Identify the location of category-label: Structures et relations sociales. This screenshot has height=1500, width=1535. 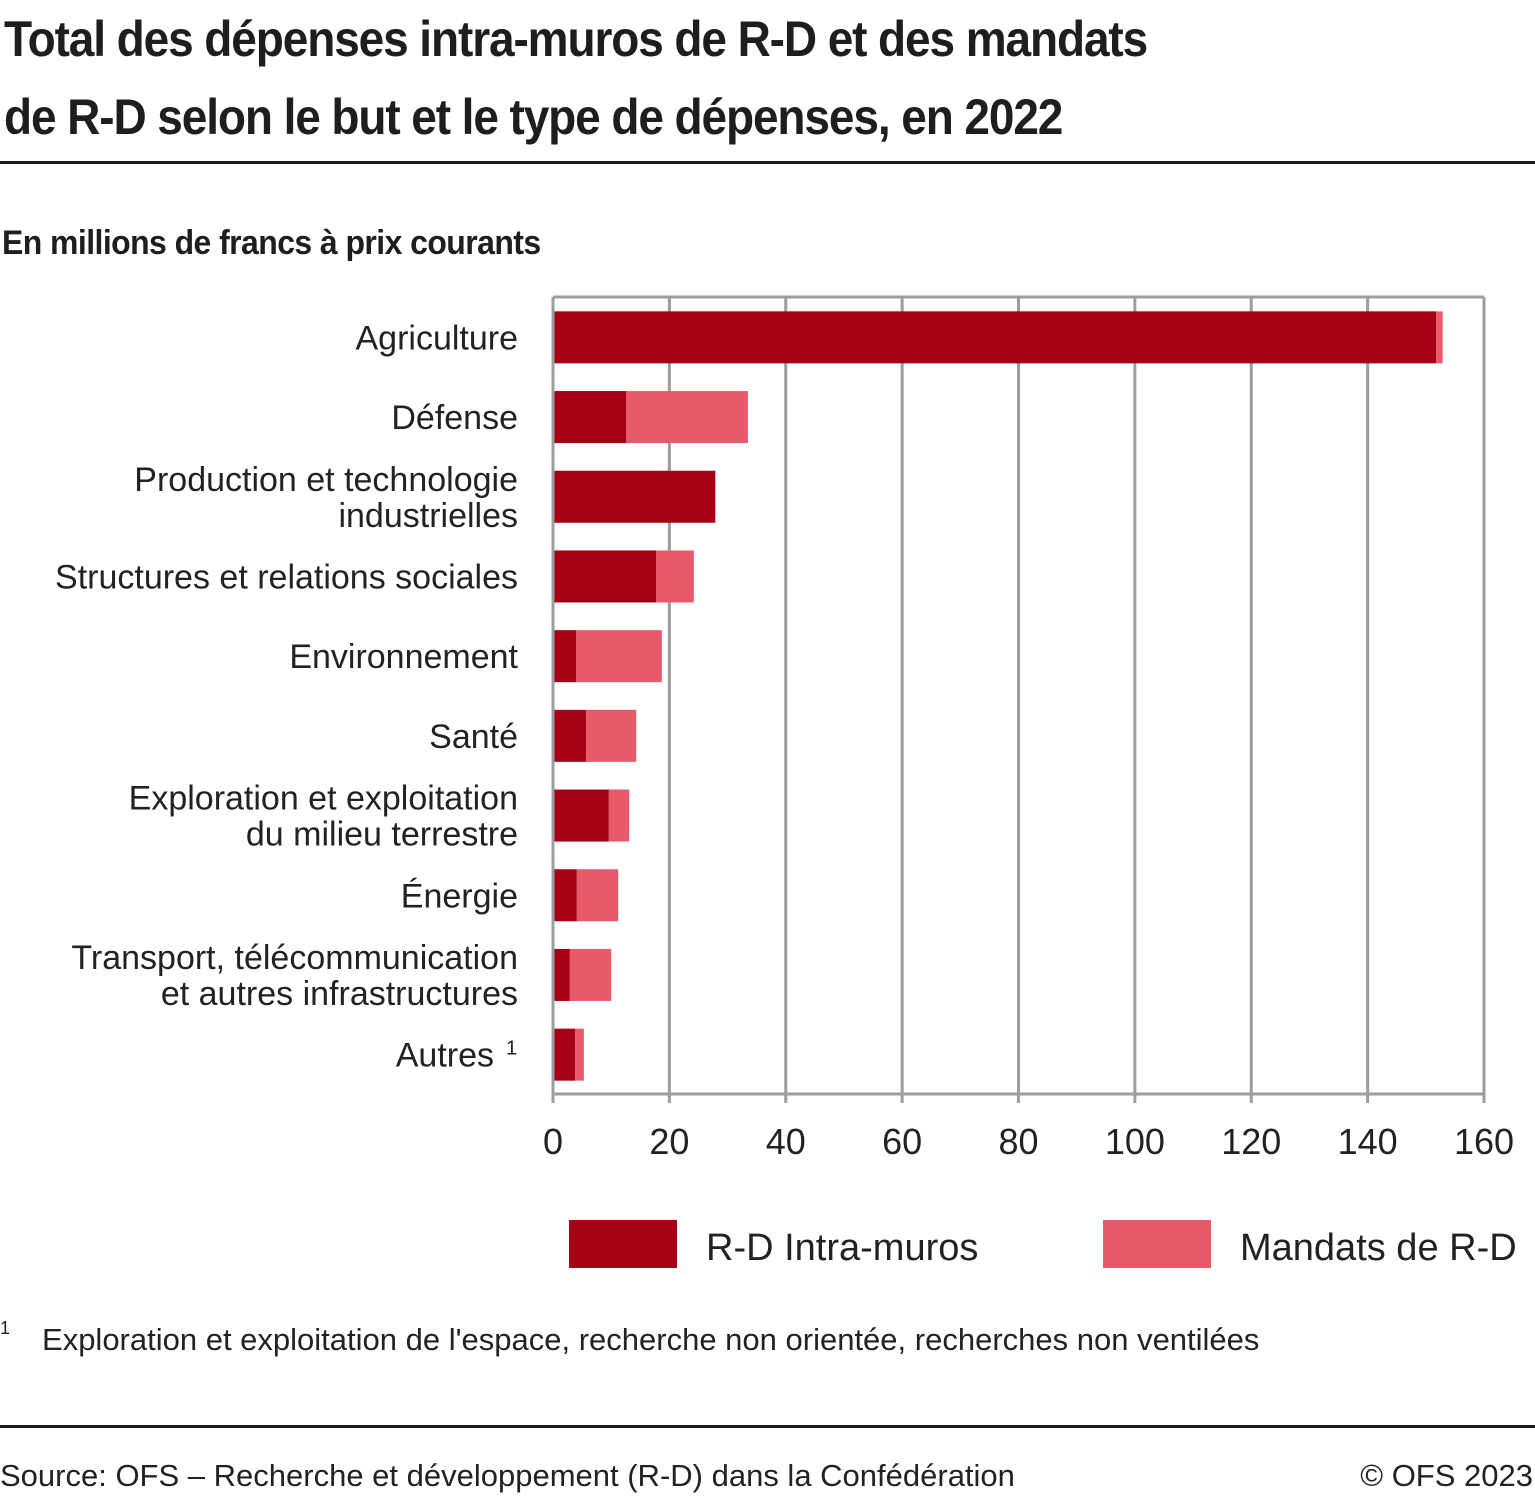
(286, 577).